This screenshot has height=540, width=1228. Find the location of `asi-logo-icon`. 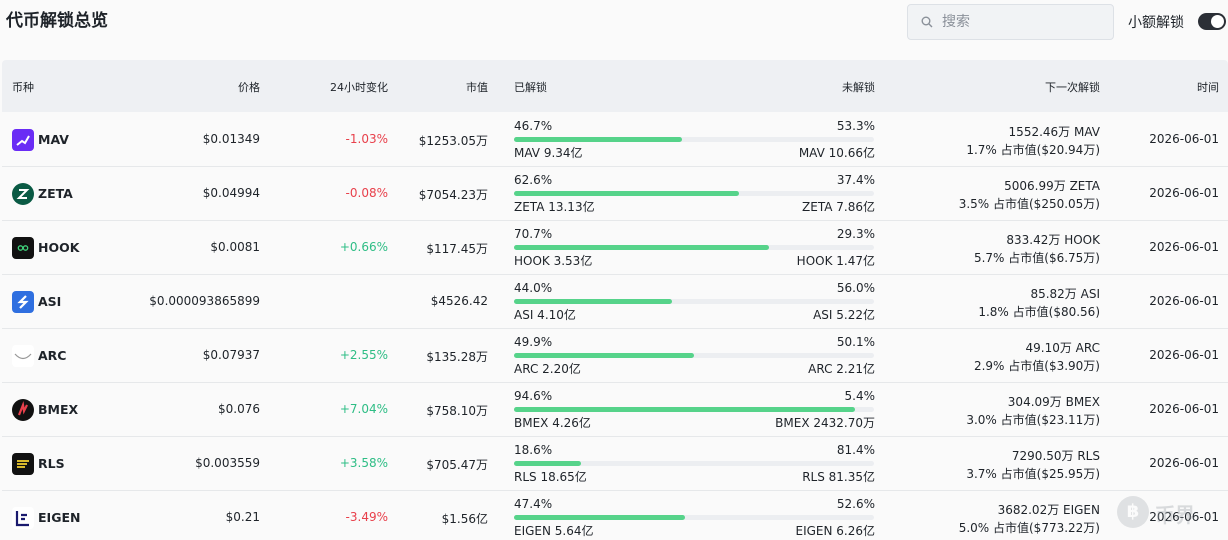

asi-logo-icon is located at coordinates (23, 302).